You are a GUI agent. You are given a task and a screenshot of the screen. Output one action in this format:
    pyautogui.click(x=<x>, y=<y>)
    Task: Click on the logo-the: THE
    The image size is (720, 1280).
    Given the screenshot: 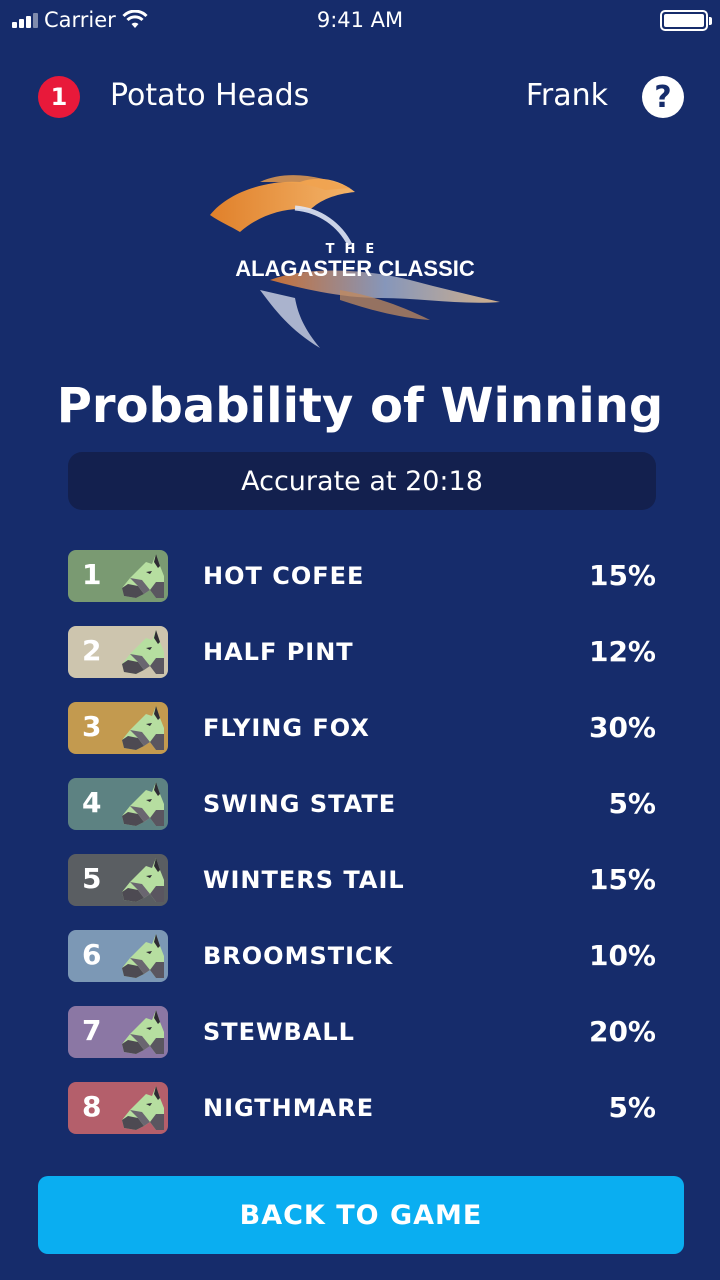 What is the action you would take?
    pyautogui.click(x=355, y=249)
    